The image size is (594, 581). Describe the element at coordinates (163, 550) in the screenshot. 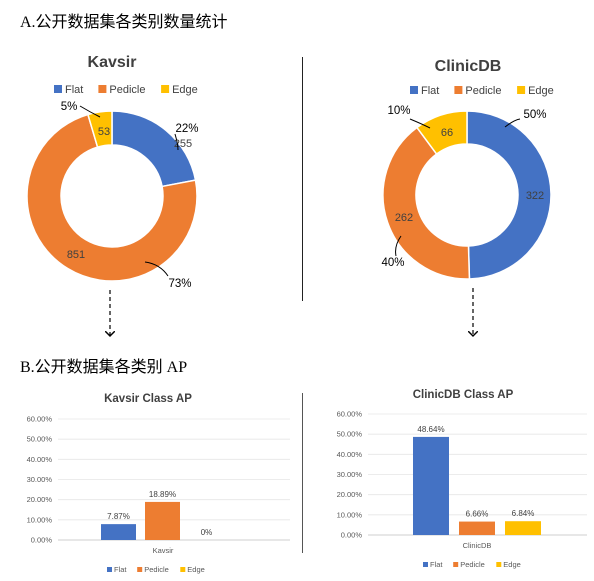

I see `kavsir-bar-category-label: Kavsir` at that location.